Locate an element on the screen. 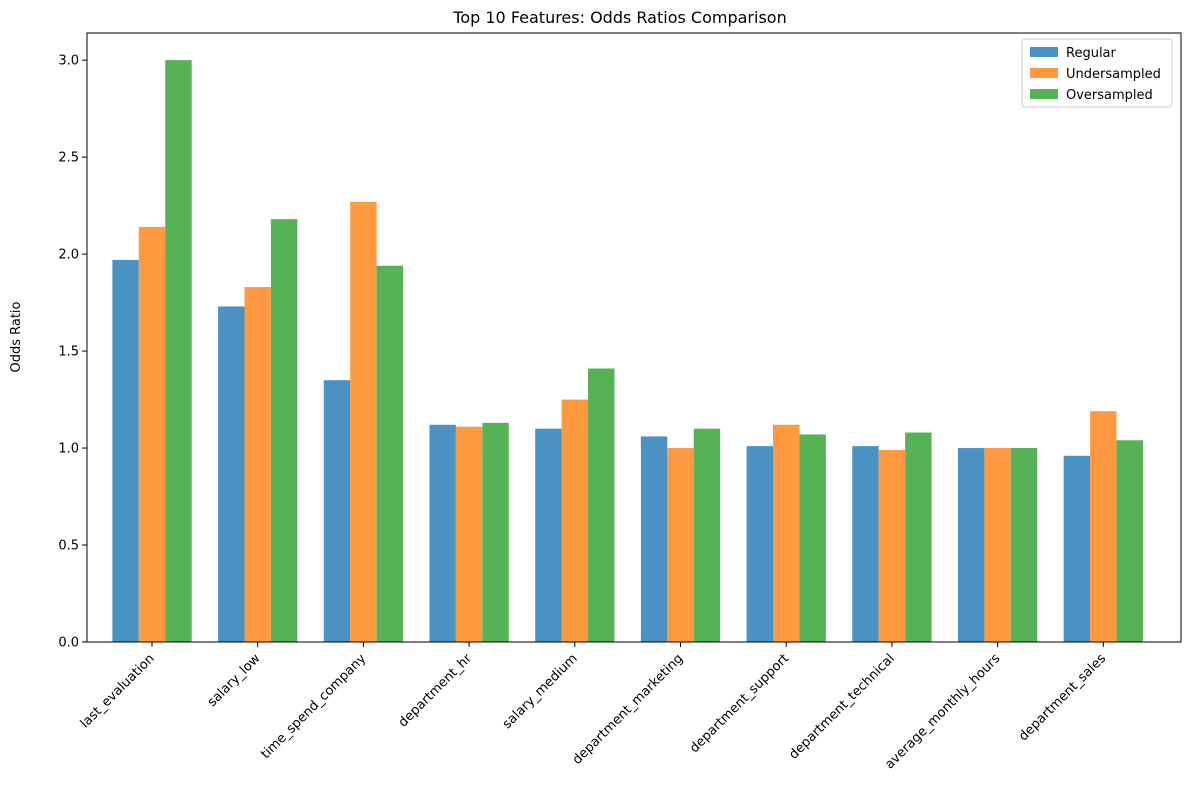 The image size is (1189, 790). legend-label-oversampled: Oversampled is located at coordinates (1109, 95).